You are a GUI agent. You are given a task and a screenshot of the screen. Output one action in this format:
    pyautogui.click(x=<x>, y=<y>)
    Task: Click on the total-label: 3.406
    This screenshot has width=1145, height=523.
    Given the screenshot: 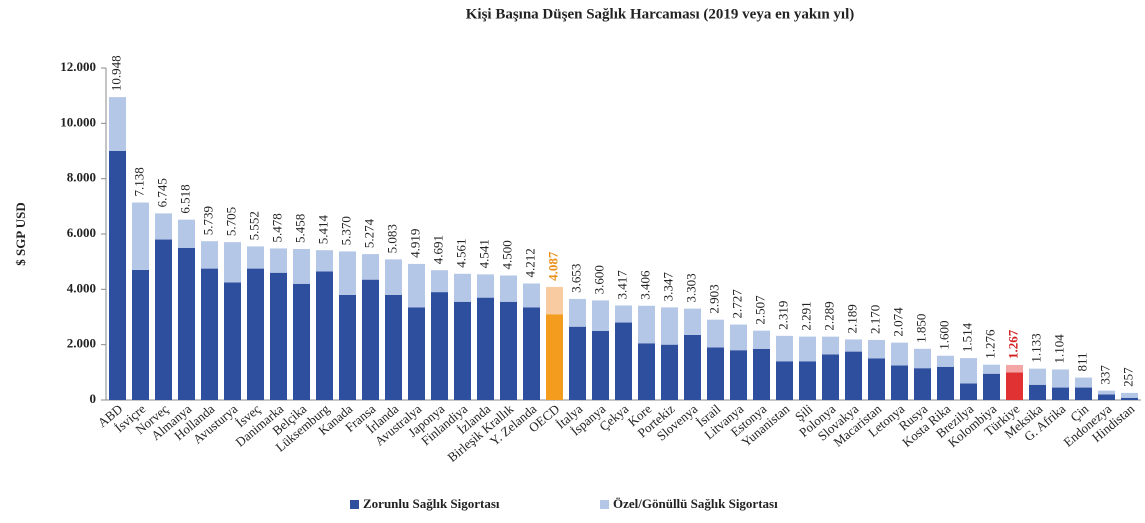 What is the action you would take?
    pyautogui.click(x=644, y=285)
    